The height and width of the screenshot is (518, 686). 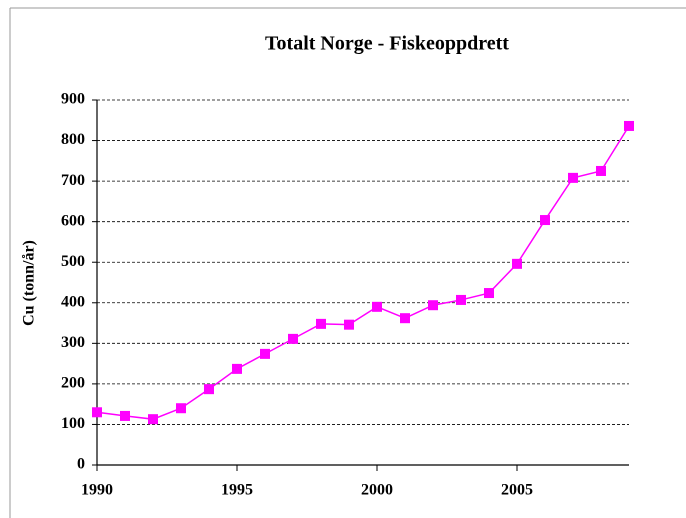 I want to click on y-tick-label: 800, so click(x=73, y=139).